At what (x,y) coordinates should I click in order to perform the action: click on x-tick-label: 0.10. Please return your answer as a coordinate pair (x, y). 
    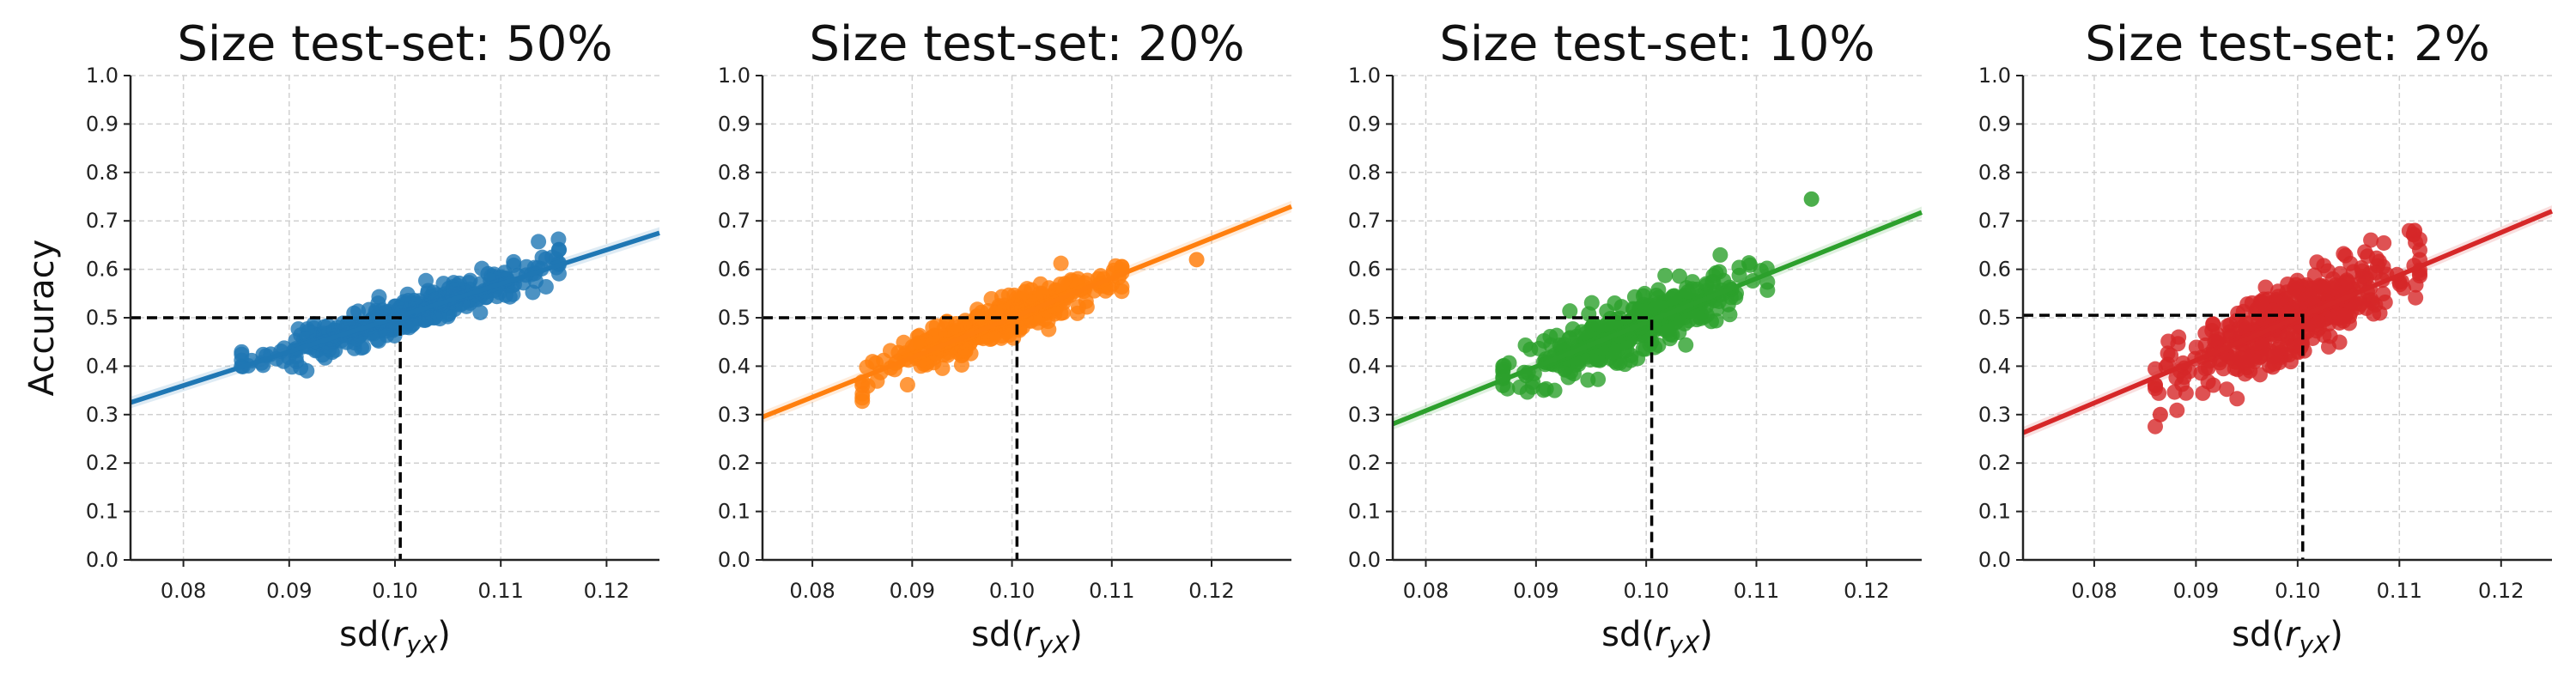
    Looking at the image, I should click on (2297, 591).